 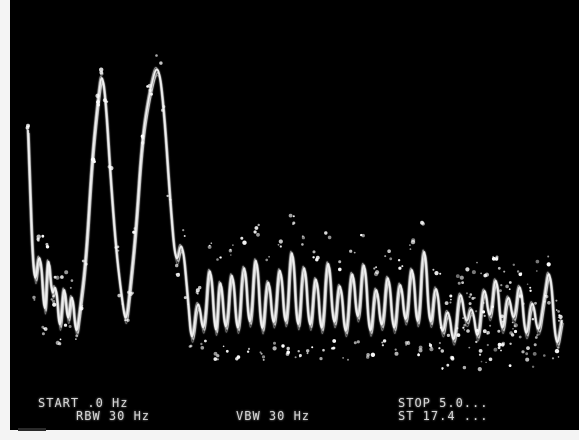 I want to click on start-frequency-label: START .0 Hz, so click(x=83, y=403).